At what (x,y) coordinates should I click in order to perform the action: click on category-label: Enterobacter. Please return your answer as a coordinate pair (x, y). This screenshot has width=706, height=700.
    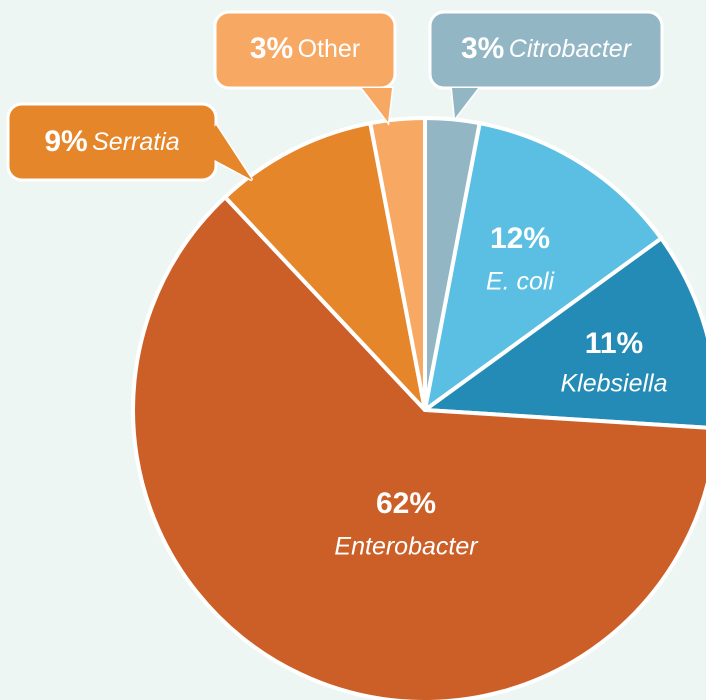
    Looking at the image, I should click on (406, 547).